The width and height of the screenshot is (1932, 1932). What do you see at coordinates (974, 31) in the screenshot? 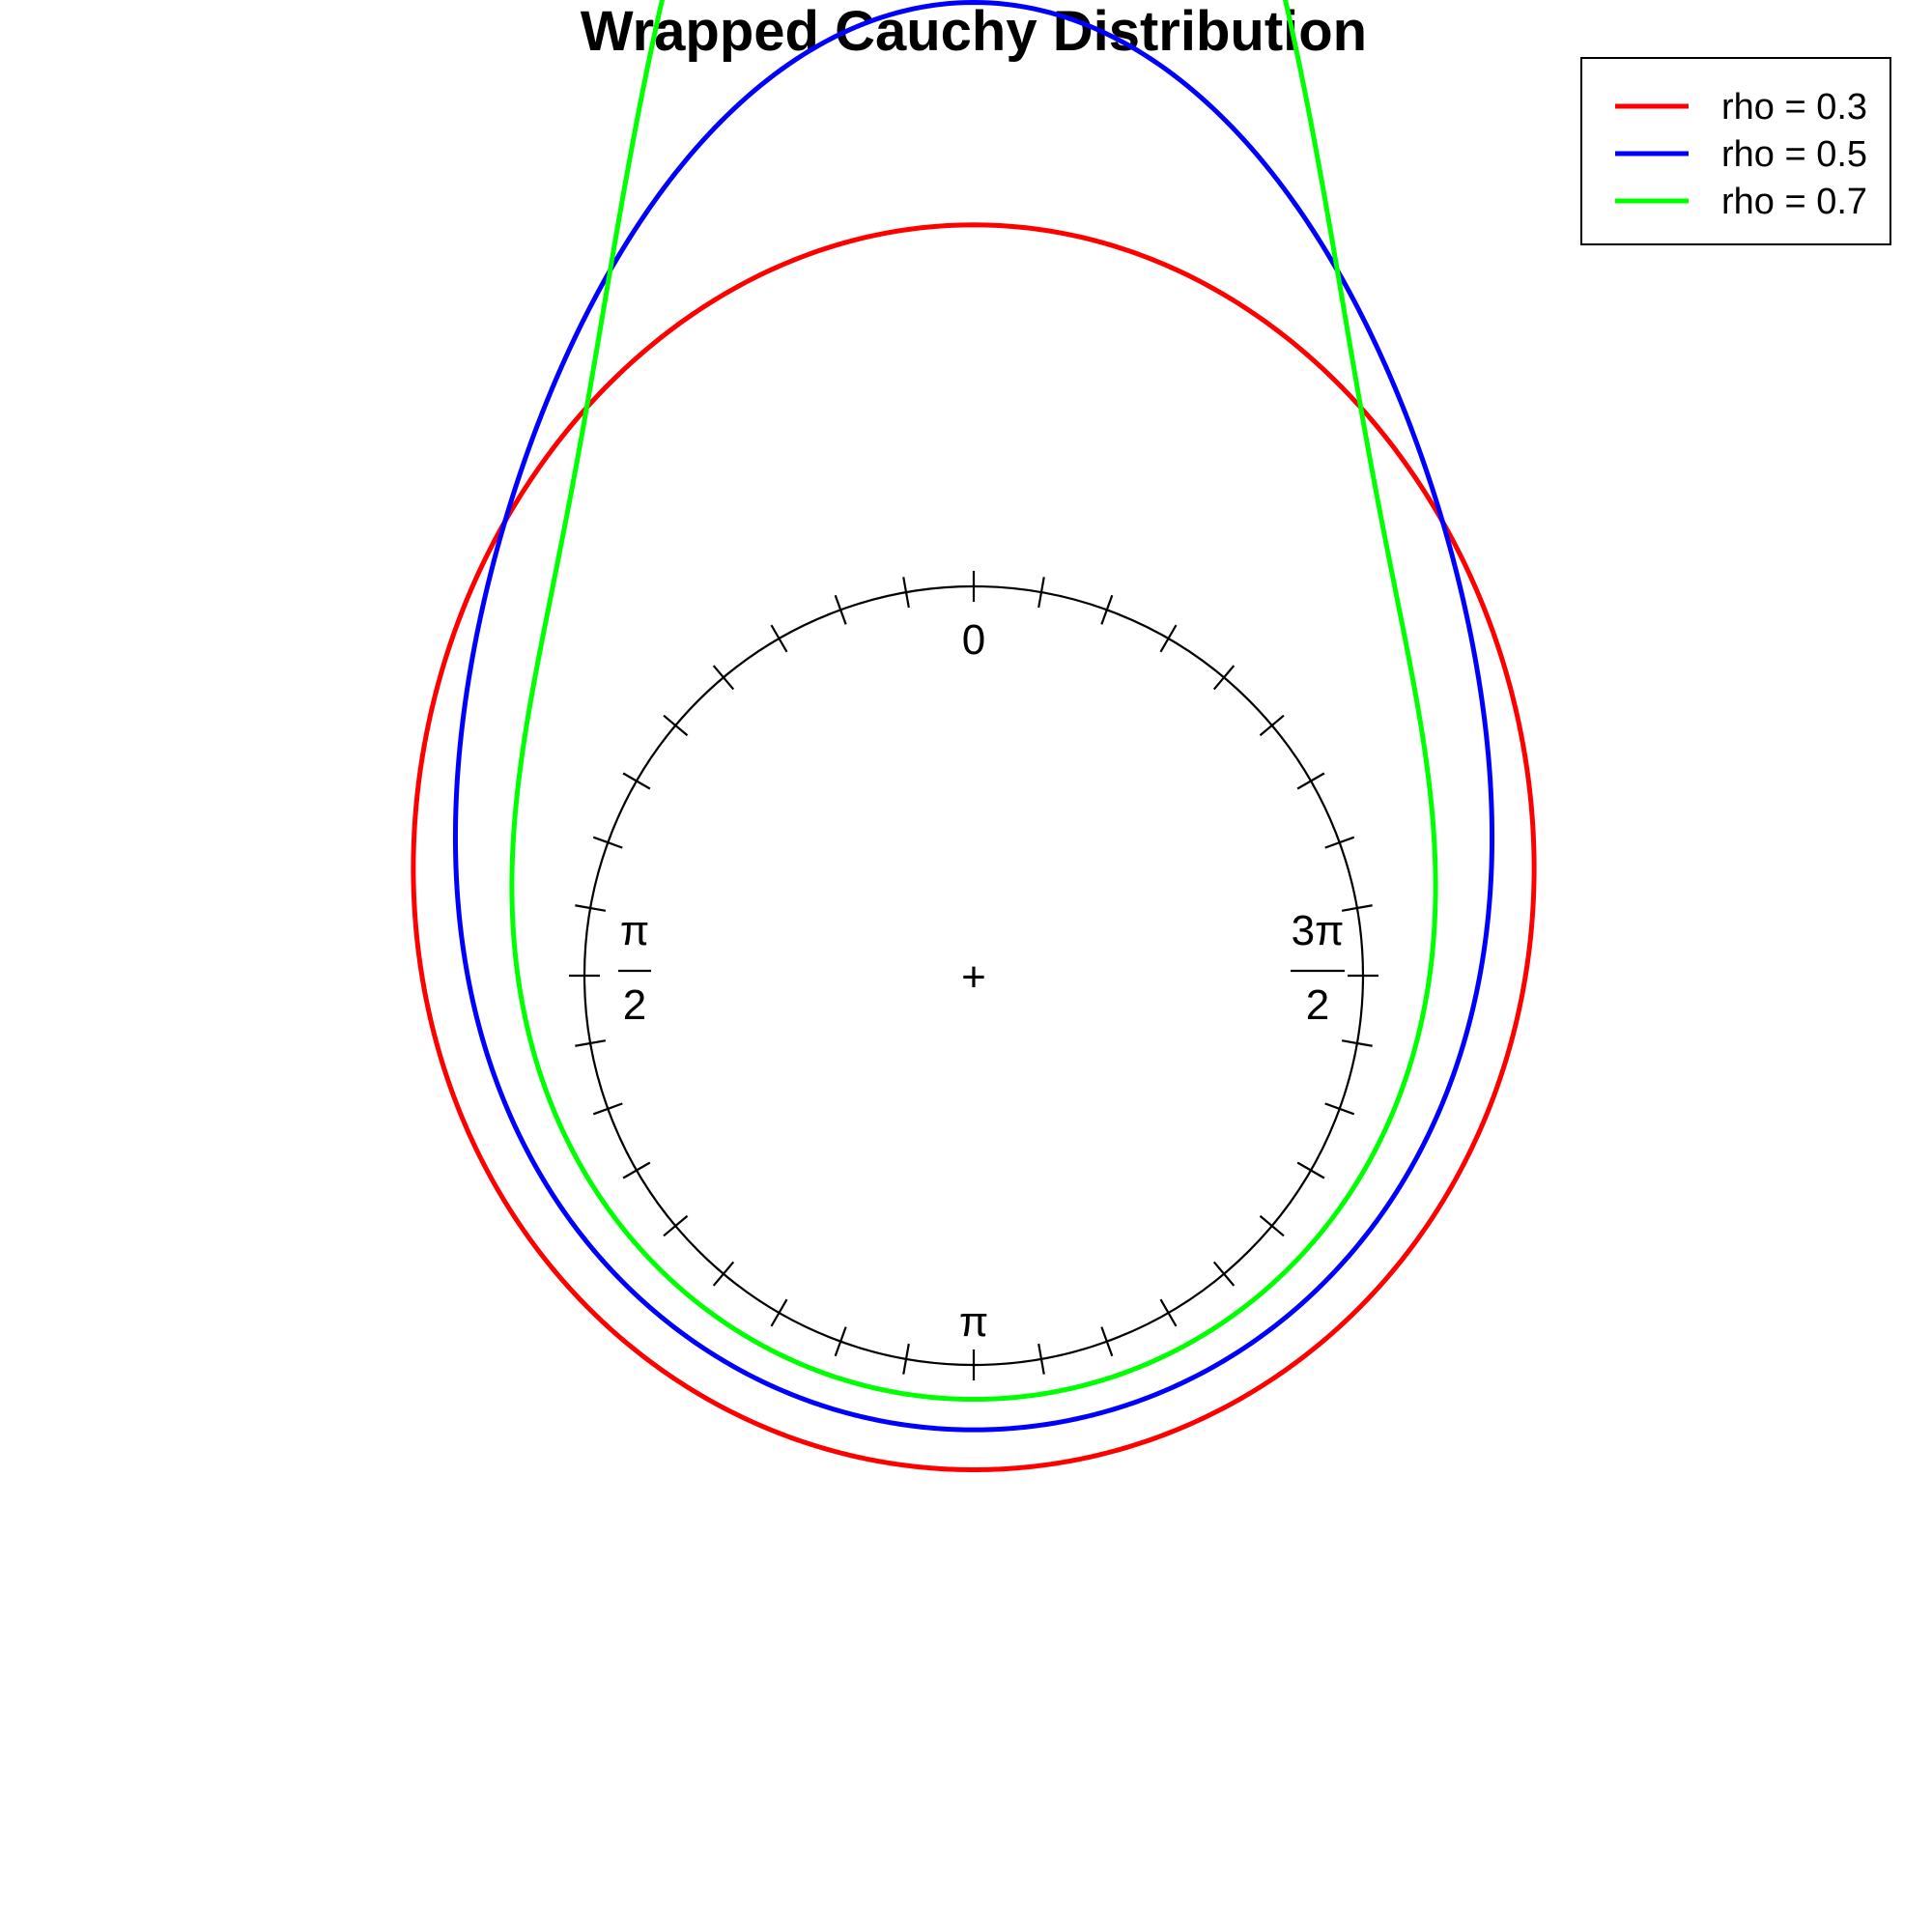
I see `chart-title: Wrapped Cauchy Distribution` at bounding box center [974, 31].